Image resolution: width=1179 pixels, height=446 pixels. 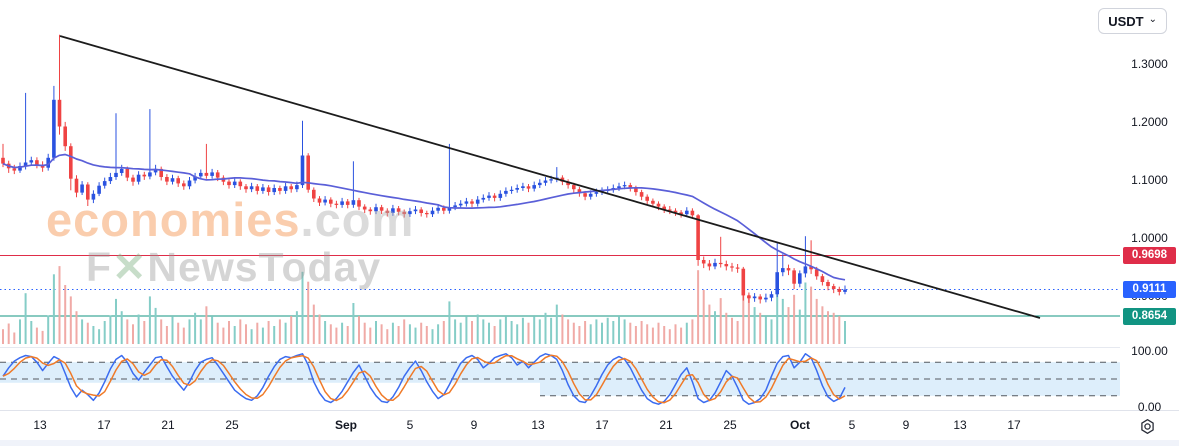 What do you see at coordinates (270, 391) in the screenshot?
I see `watermark-backing` at bounding box center [270, 391].